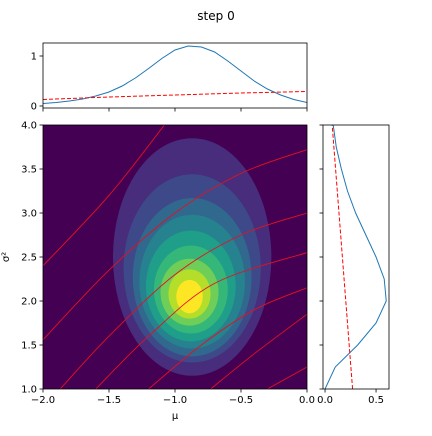 The image size is (432, 436). What do you see at coordinates (43, 400) in the screenshot?
I see `x-tick-label: −2.0` at bounding box center [43, 400].